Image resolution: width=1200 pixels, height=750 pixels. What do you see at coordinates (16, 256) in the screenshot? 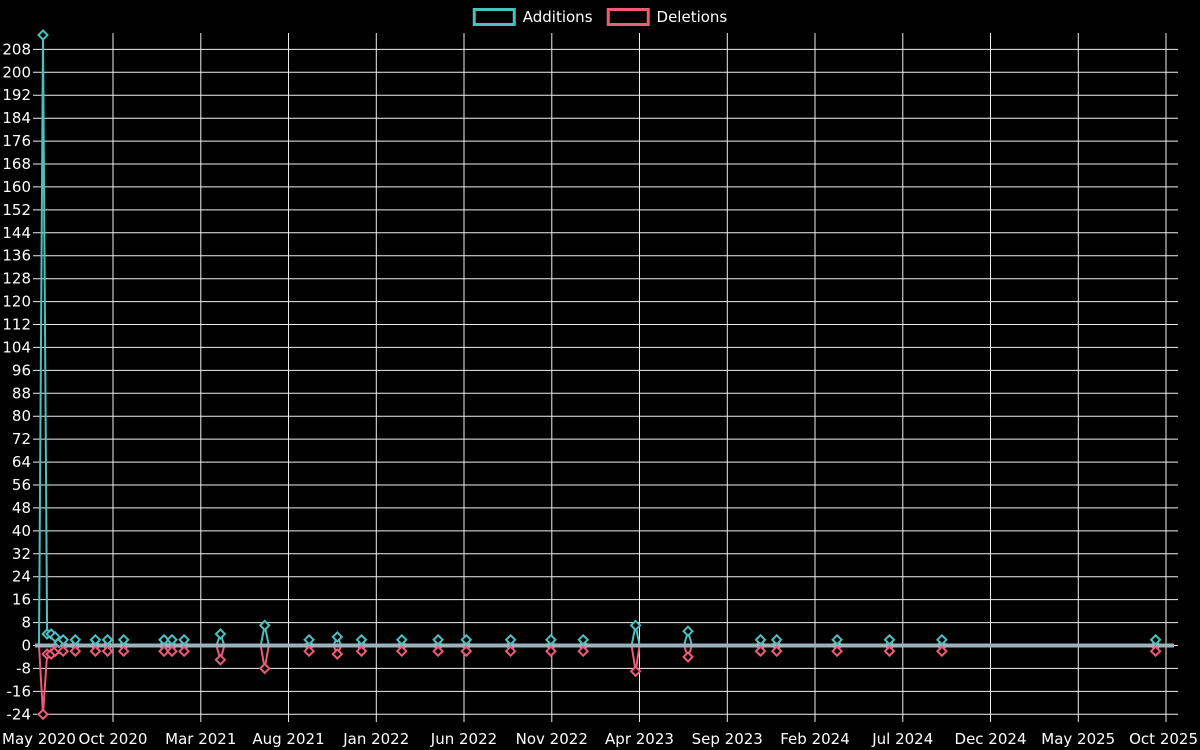
I see `y-tick-label: 136` at bounding box center [16, 256].